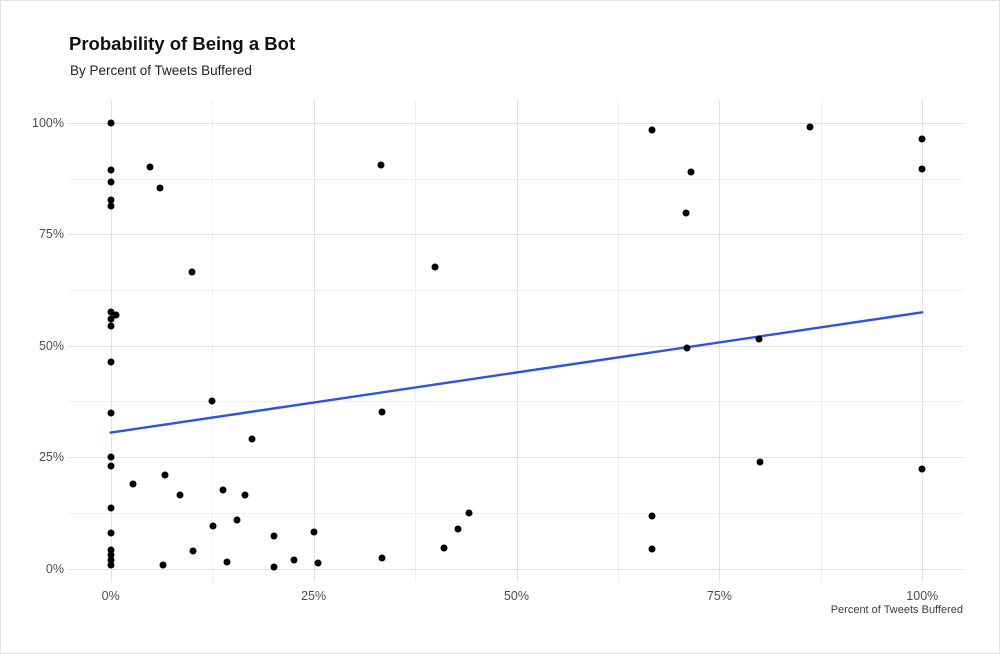 This screenshot has width=1000, height=654. Describe the element at coordinates (51, 345) in the screenshot. I see `y-tick-label: 50%` at that location.